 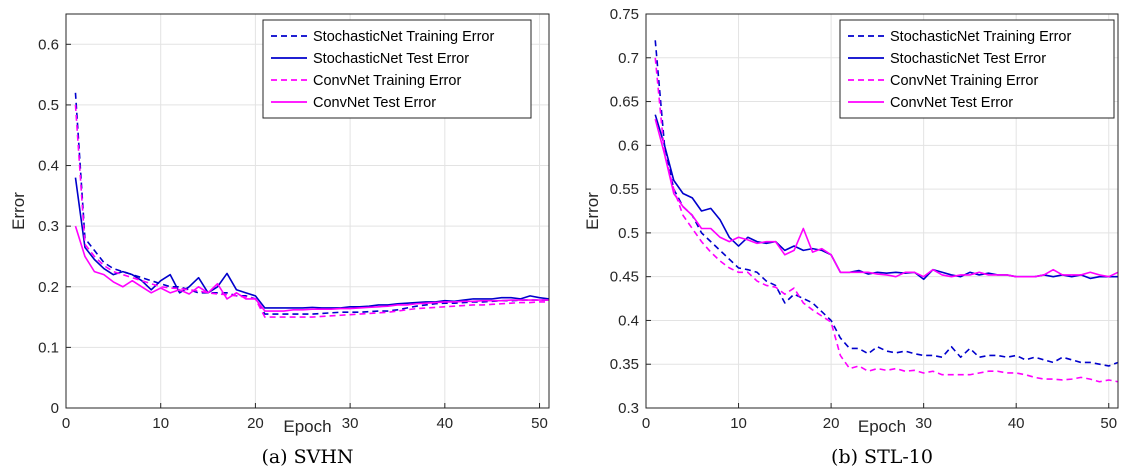 What do you see at coordinates (55, 408) in the screenshot?
I see `y-tick-label: 0` at bounding box center [55, 408].